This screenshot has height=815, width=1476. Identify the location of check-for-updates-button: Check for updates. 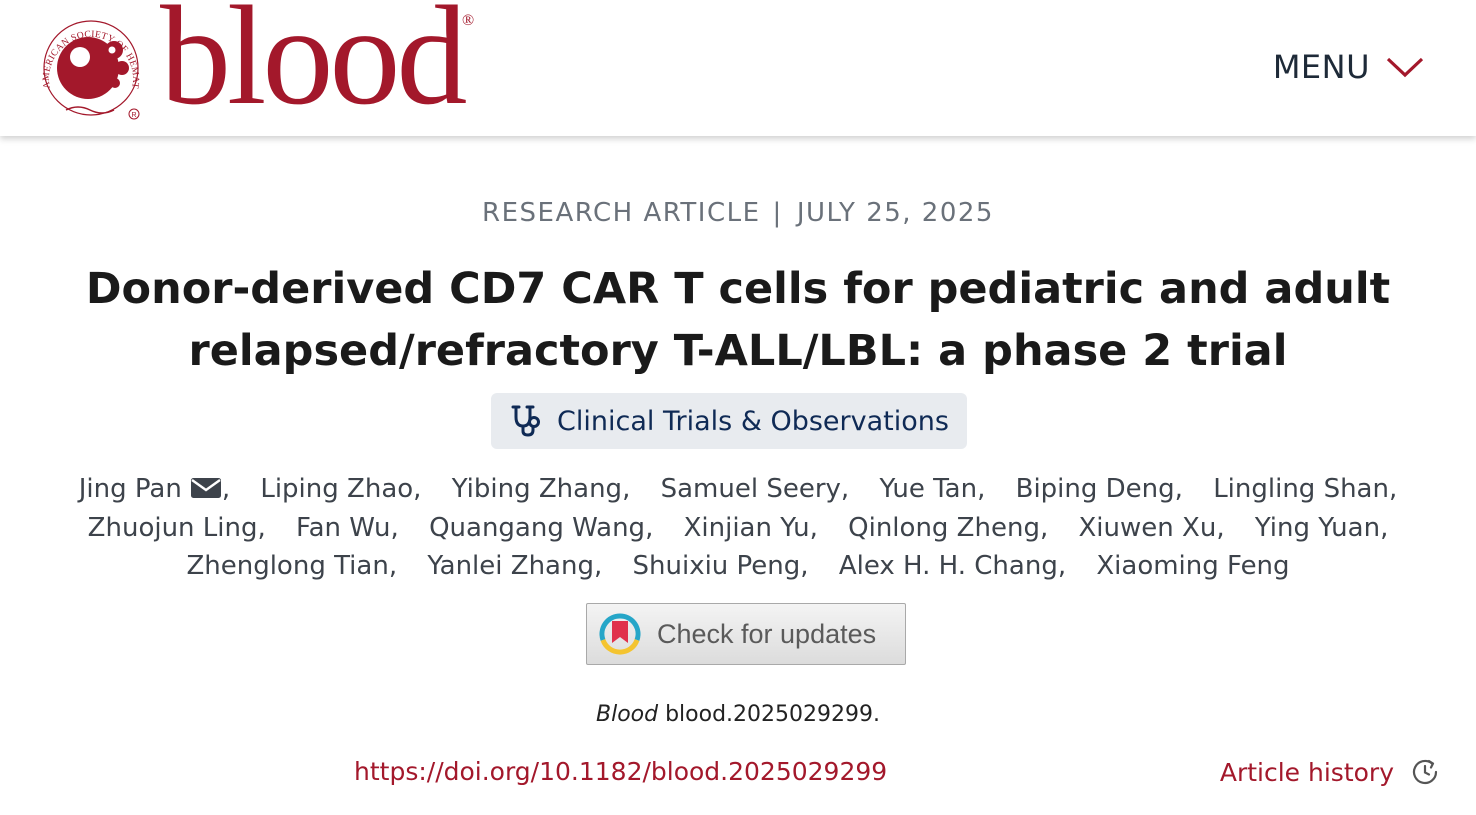
(746, 634).